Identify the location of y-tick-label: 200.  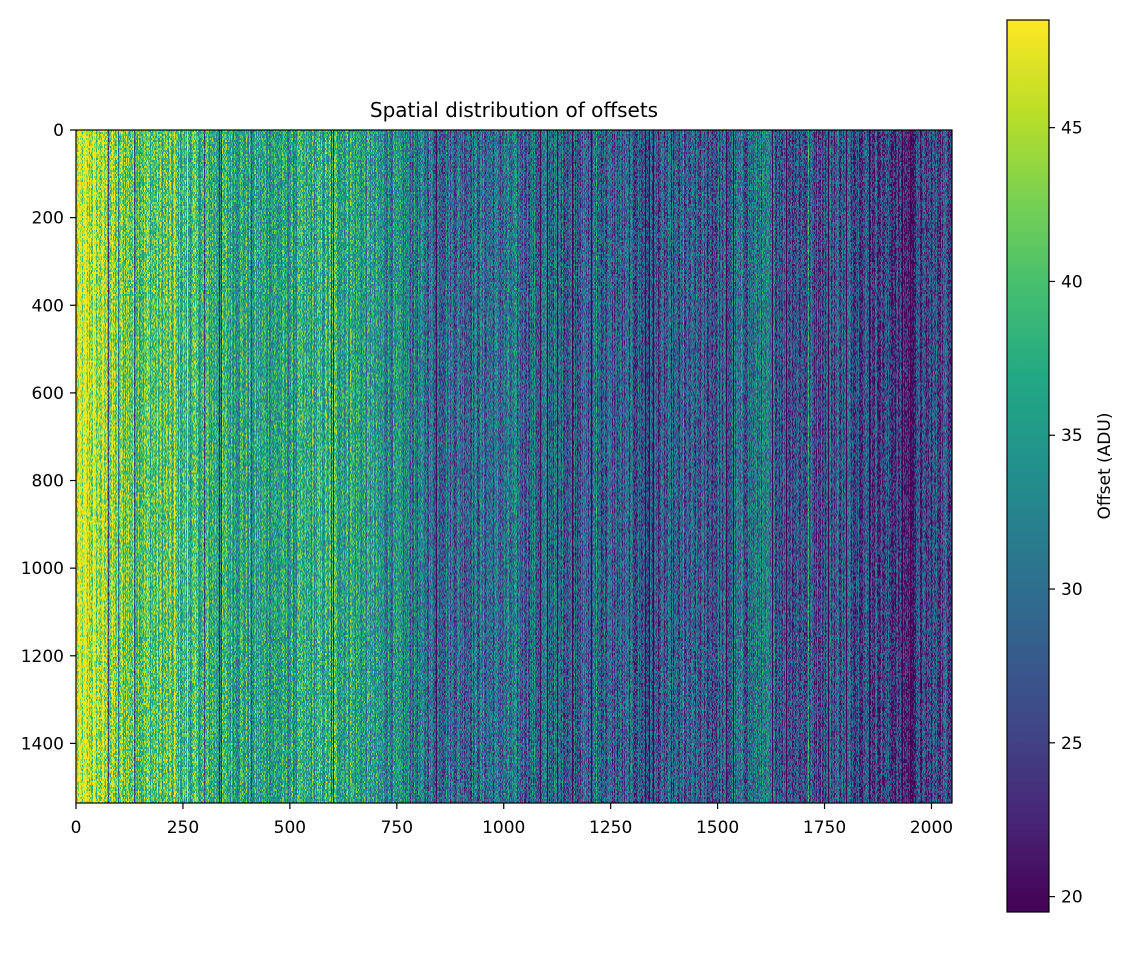
(48, 219).